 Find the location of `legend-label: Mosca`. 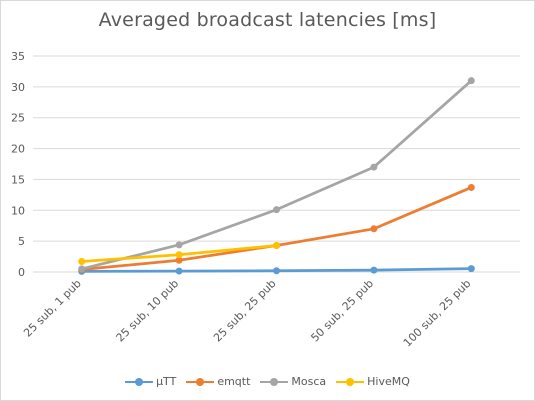

legend-label: Mosca is located at coordinates (309, 381).